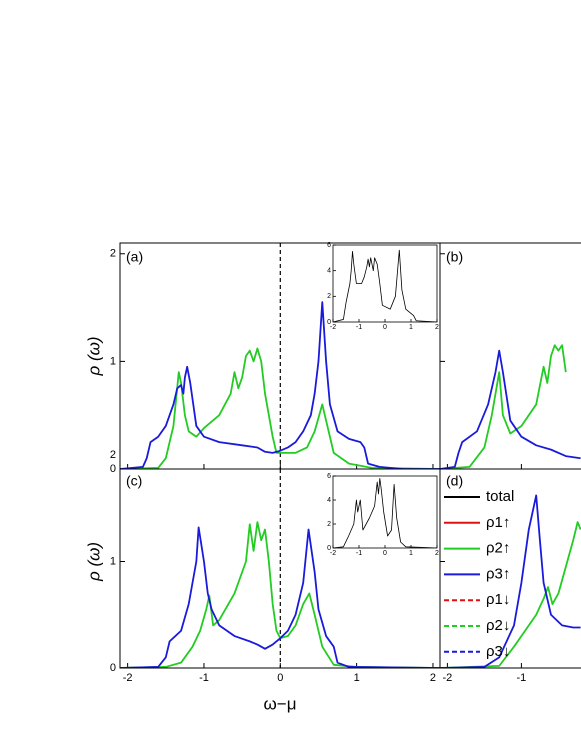 This screenshot has height=752, width=581. Describe the element at coordinates (498, 573) in the screenshot. I see `legend-label: ρ3↑` at that location.